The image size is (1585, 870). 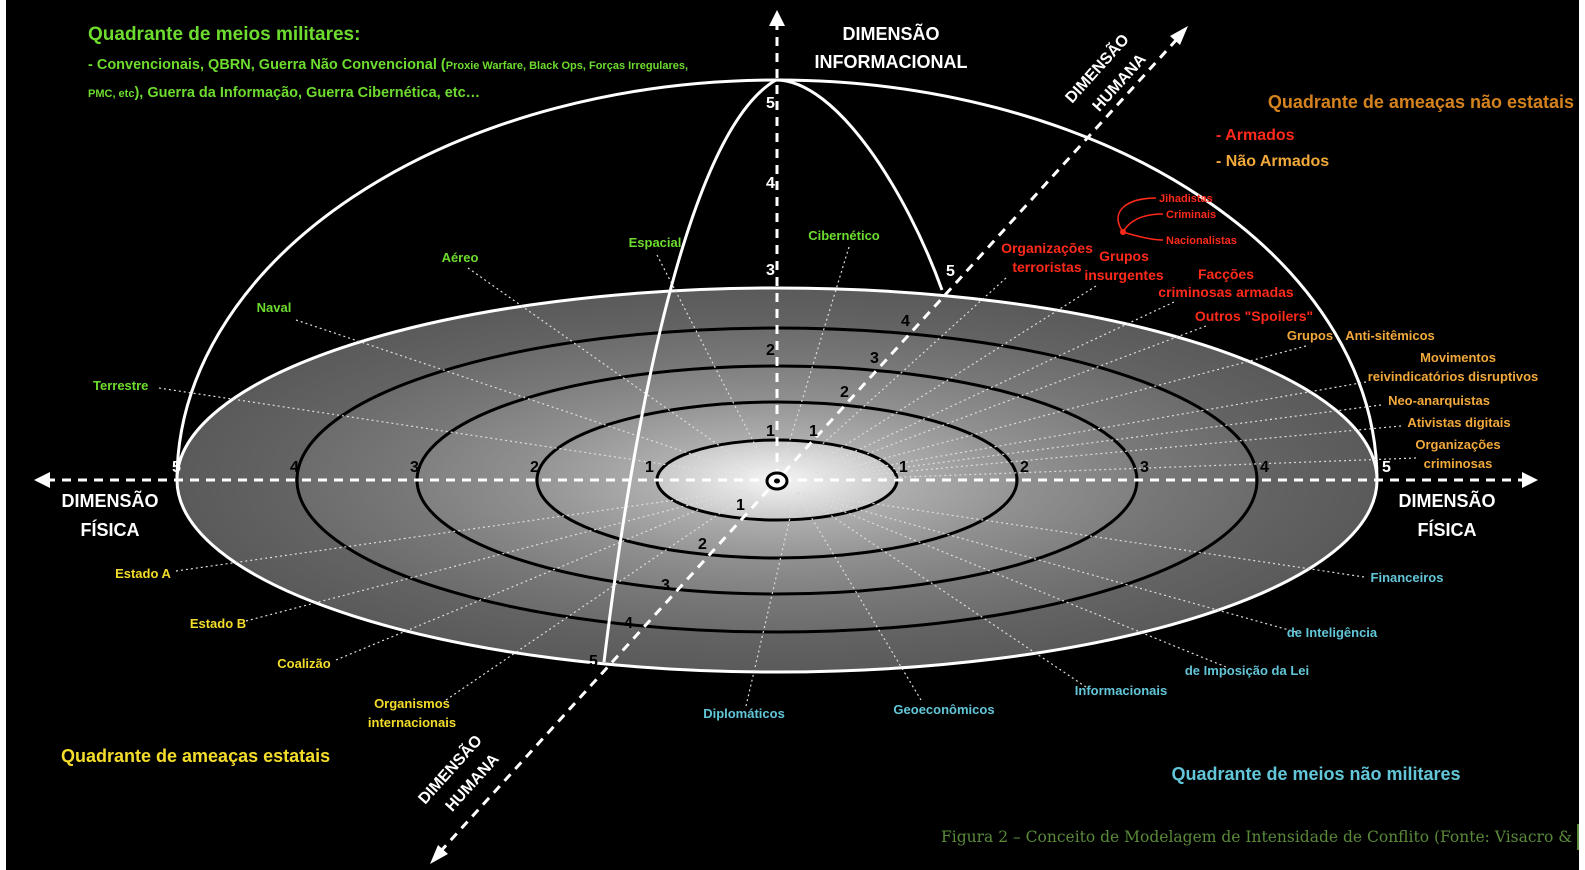 I want to click on military-item-naval: Naval, so click(x=274, y=307).